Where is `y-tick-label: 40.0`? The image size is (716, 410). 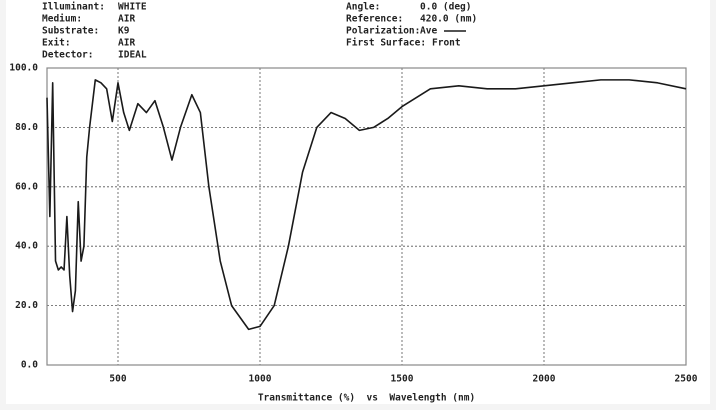 y-tick-label: 40.0 is located at coordinates (26, 246).